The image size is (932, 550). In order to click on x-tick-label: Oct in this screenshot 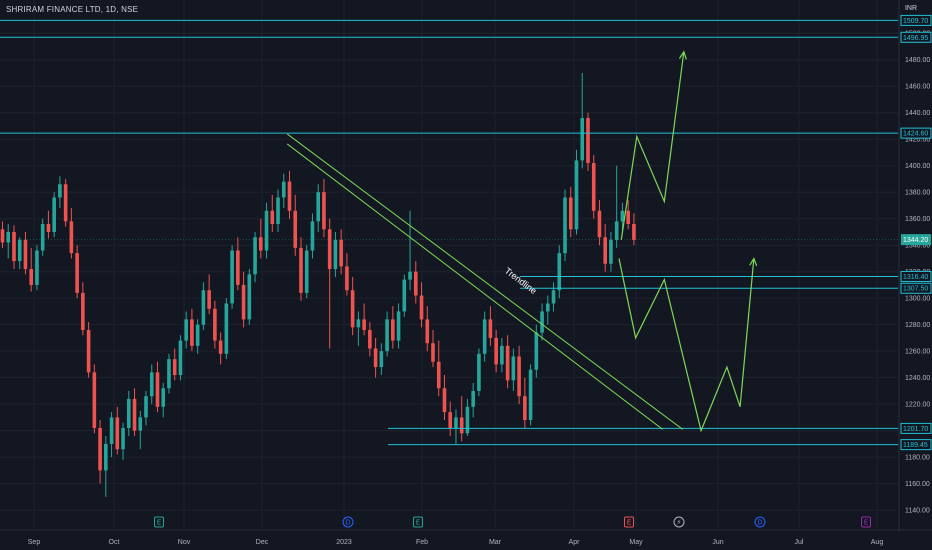, I will do `click(114, 542)`.